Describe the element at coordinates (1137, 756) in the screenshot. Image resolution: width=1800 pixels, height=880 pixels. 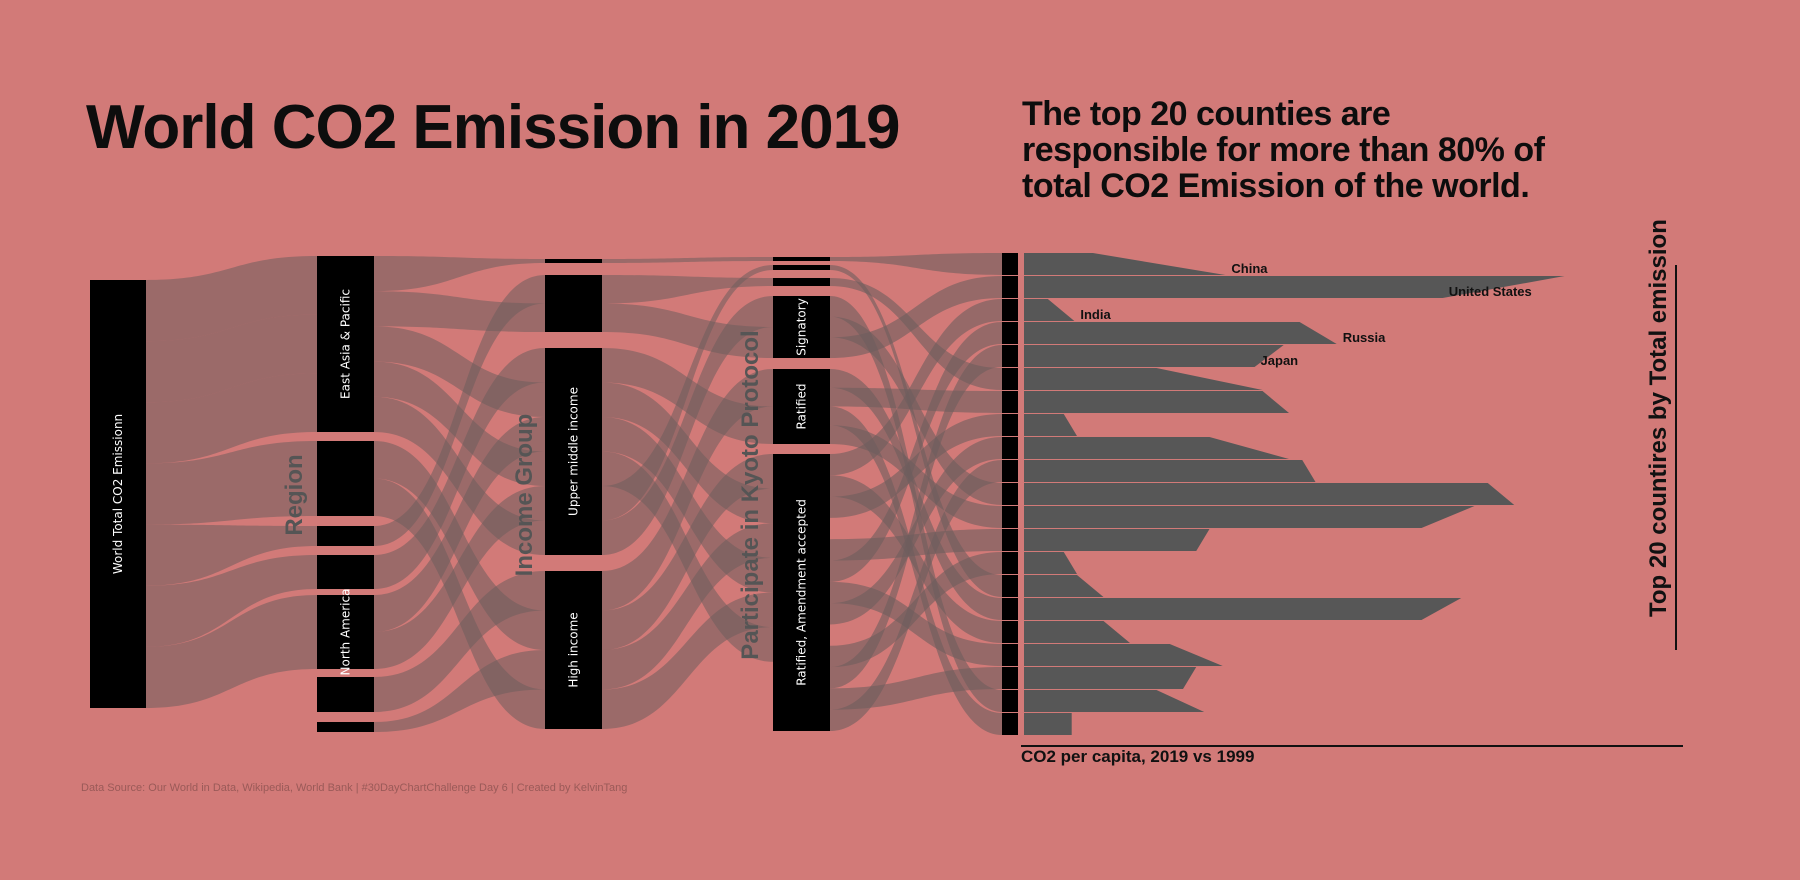
I see `x-axis-title: CO2 per capita, 2019 vs 1999` at that location.